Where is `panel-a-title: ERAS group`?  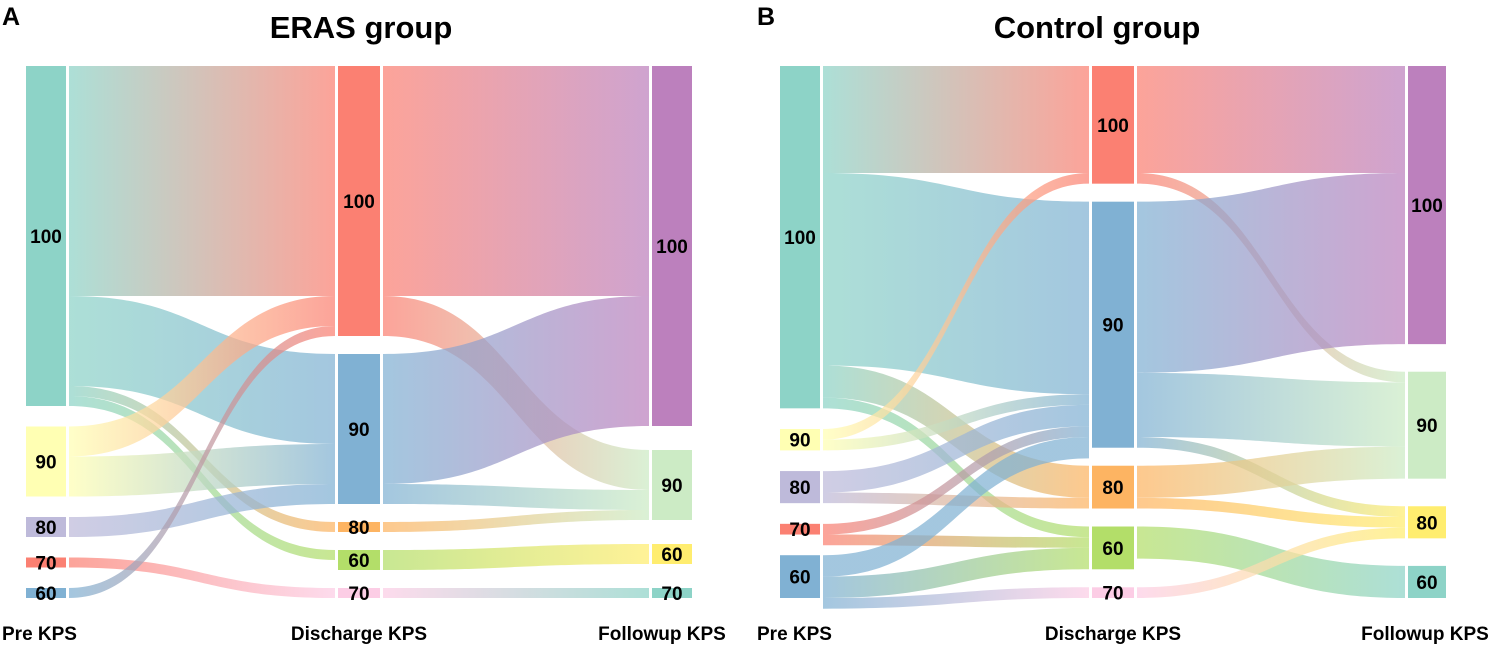
panel-a-title: ERAS group is located at coordinates (361, 27).